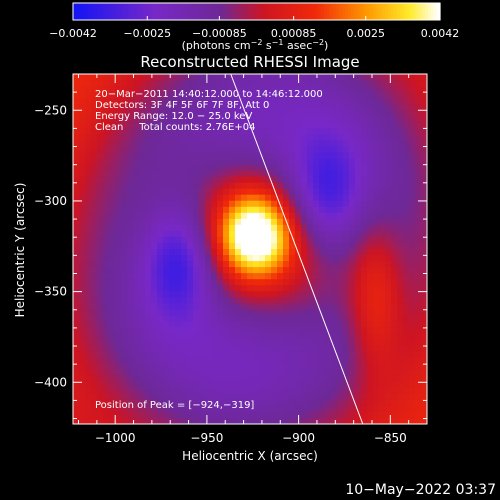 Image resolution: width=500 pixels, height=500 pixels. What do you see at coordinates (420, 490) in the screenshot?
I see `footer-timestamp: 10−May−2022 03:37` at bounding box center [420, 490].